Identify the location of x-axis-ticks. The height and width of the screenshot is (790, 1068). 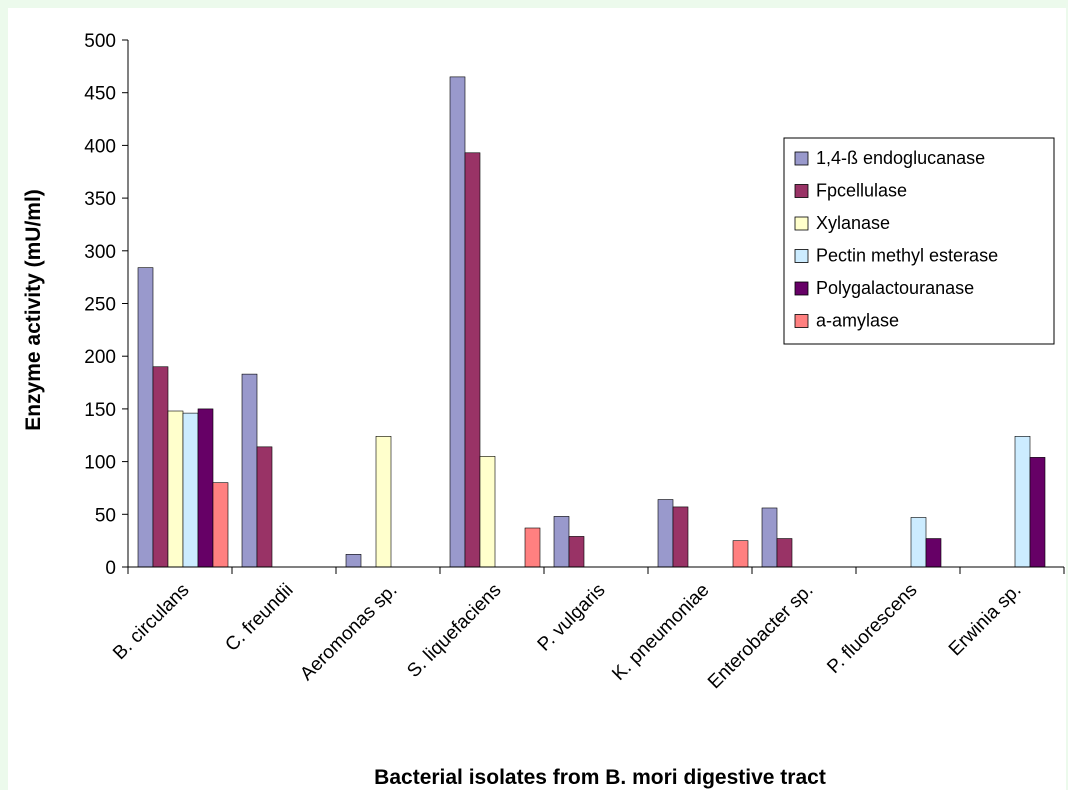
(596, 570).